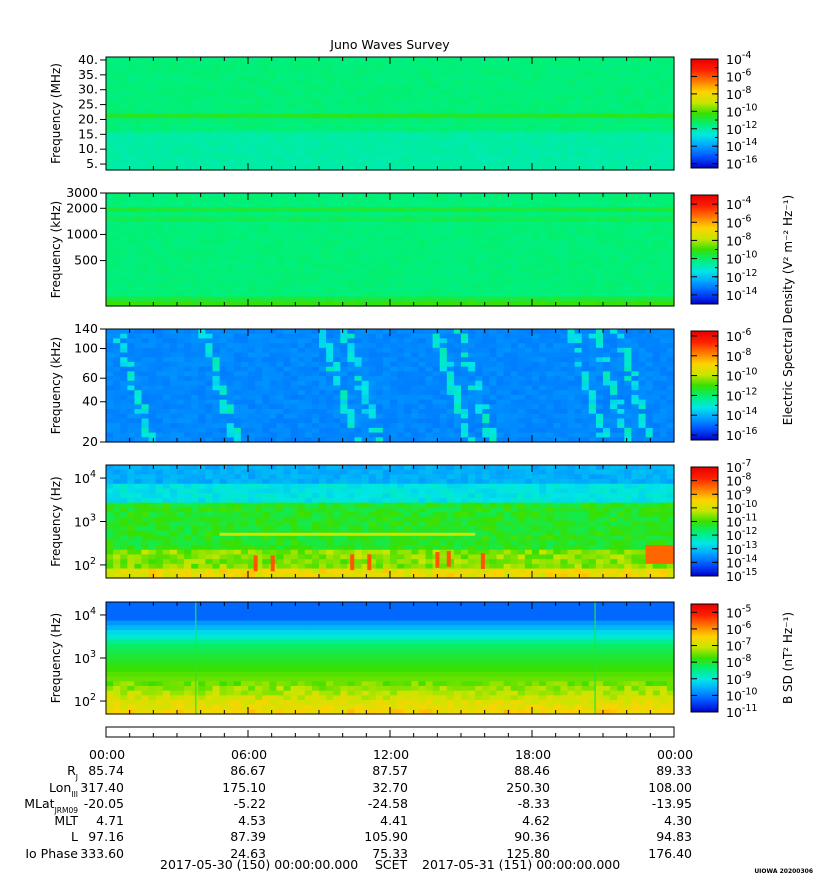 This screenshot has width=815, height=880. I want to click on footer-end-time: 2017-05-31 (151) 00:00:00.000, so click(521, 864).